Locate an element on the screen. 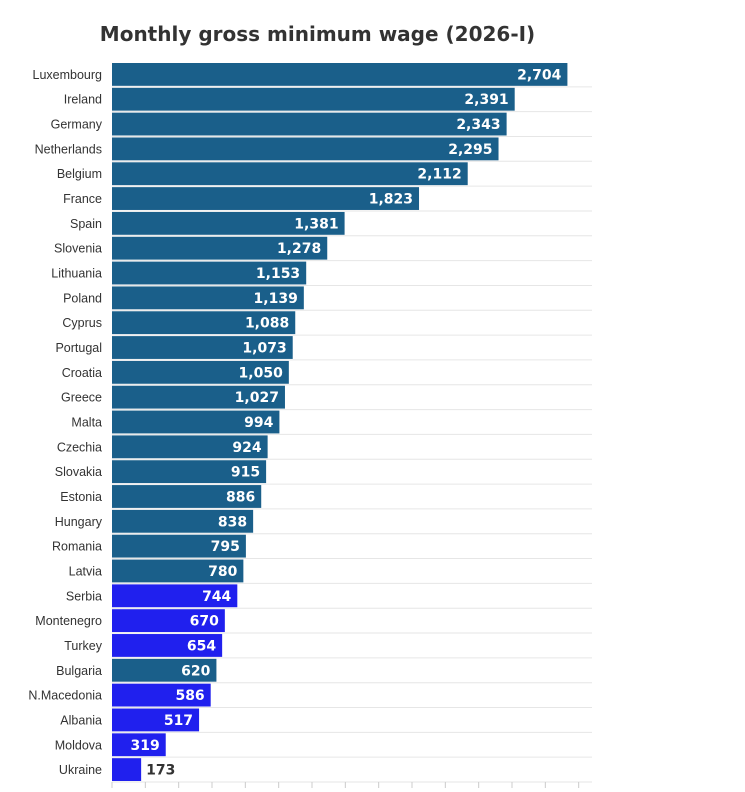  category-label: Belgium is located at coordinates (79, 174).